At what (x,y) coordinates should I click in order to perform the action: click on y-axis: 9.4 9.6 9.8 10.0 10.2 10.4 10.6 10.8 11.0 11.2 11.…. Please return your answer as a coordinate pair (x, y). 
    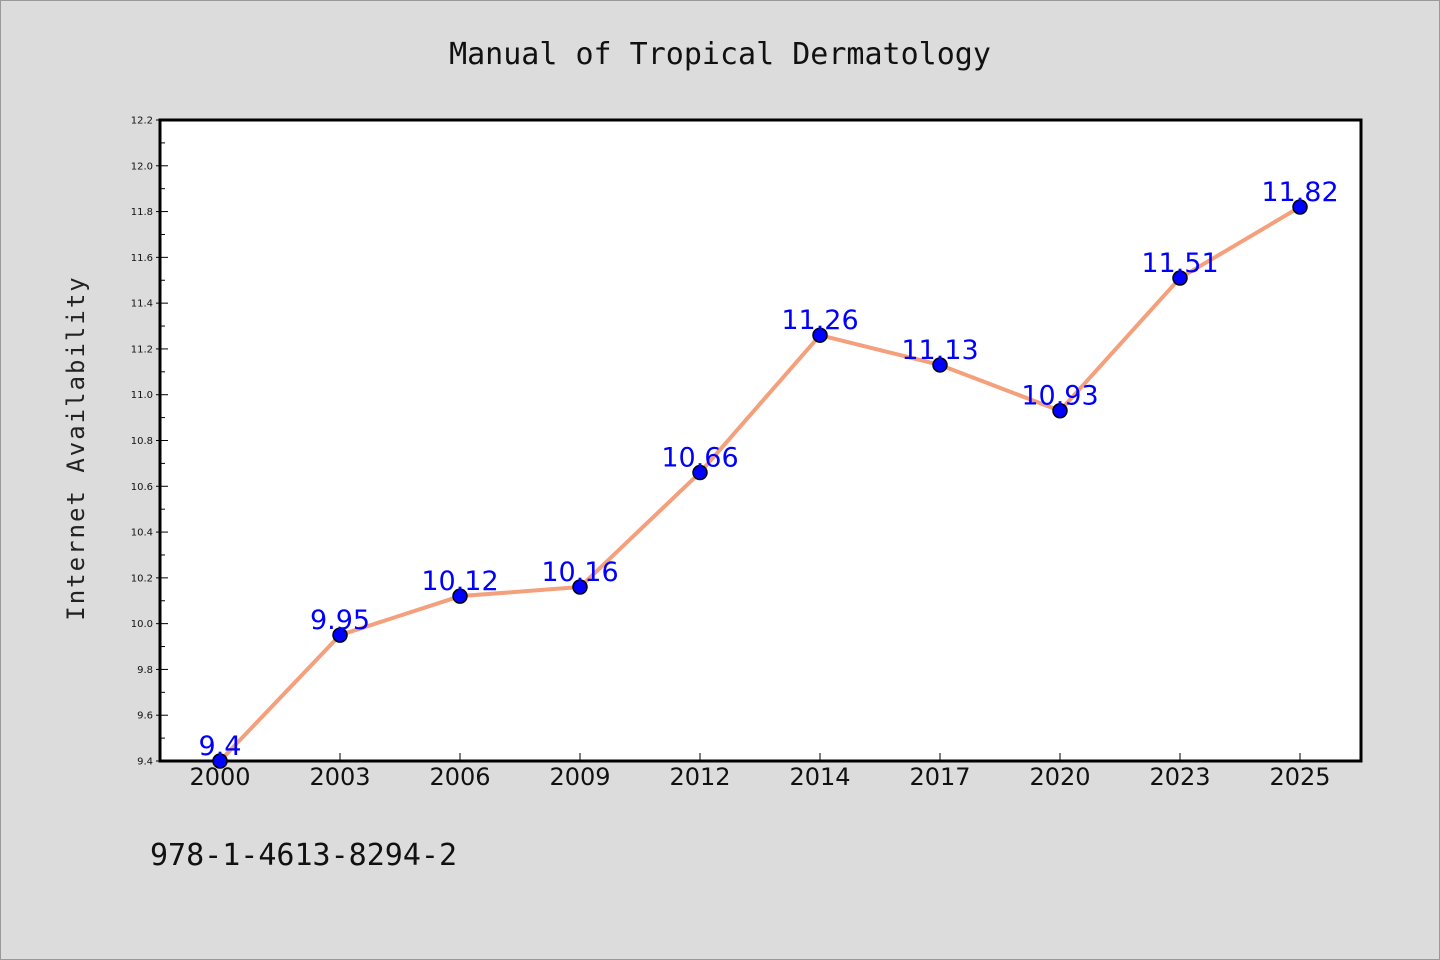
    Looking at the image, I should click on (149, 442).